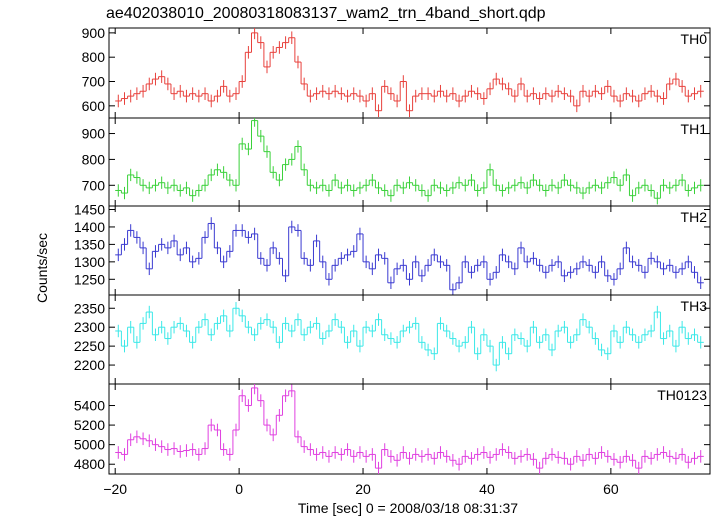 This screenshot has width=717, height=516. What do you see at coordinates (94, 106) in the screenshot?
I see `y-tick-label: 600` at bounding box center [94, 106].